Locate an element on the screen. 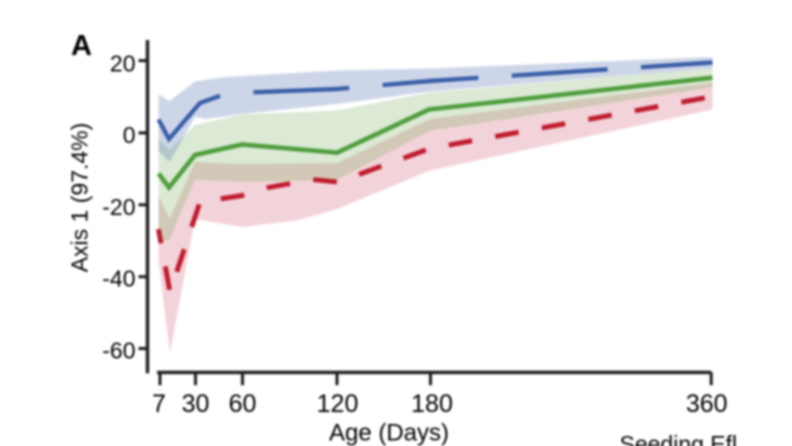 The width and height of the screenshot is (792, 446). svg-text: Axis 1 (97.4%) is located at coordinates (80, 198).